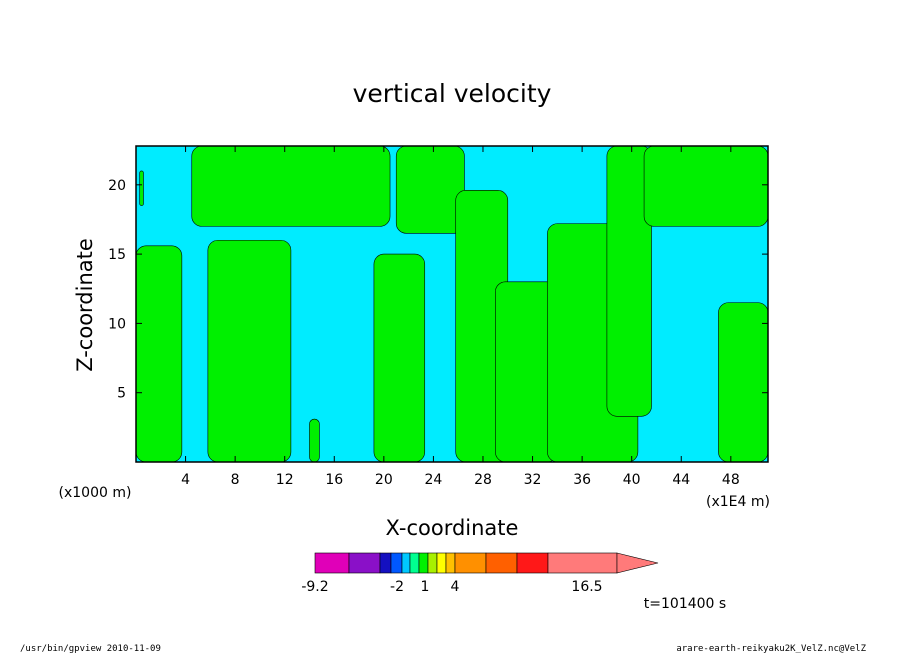  I want to click on chart-title: vertical velocity, so click(452, 93).